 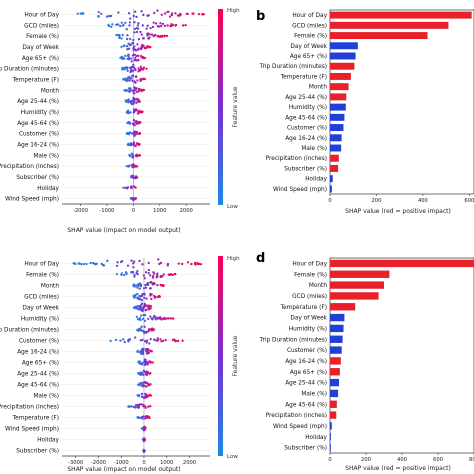 I want to click on category-label-hour-of-day: Hour of Day, so click(x=309, y=264).